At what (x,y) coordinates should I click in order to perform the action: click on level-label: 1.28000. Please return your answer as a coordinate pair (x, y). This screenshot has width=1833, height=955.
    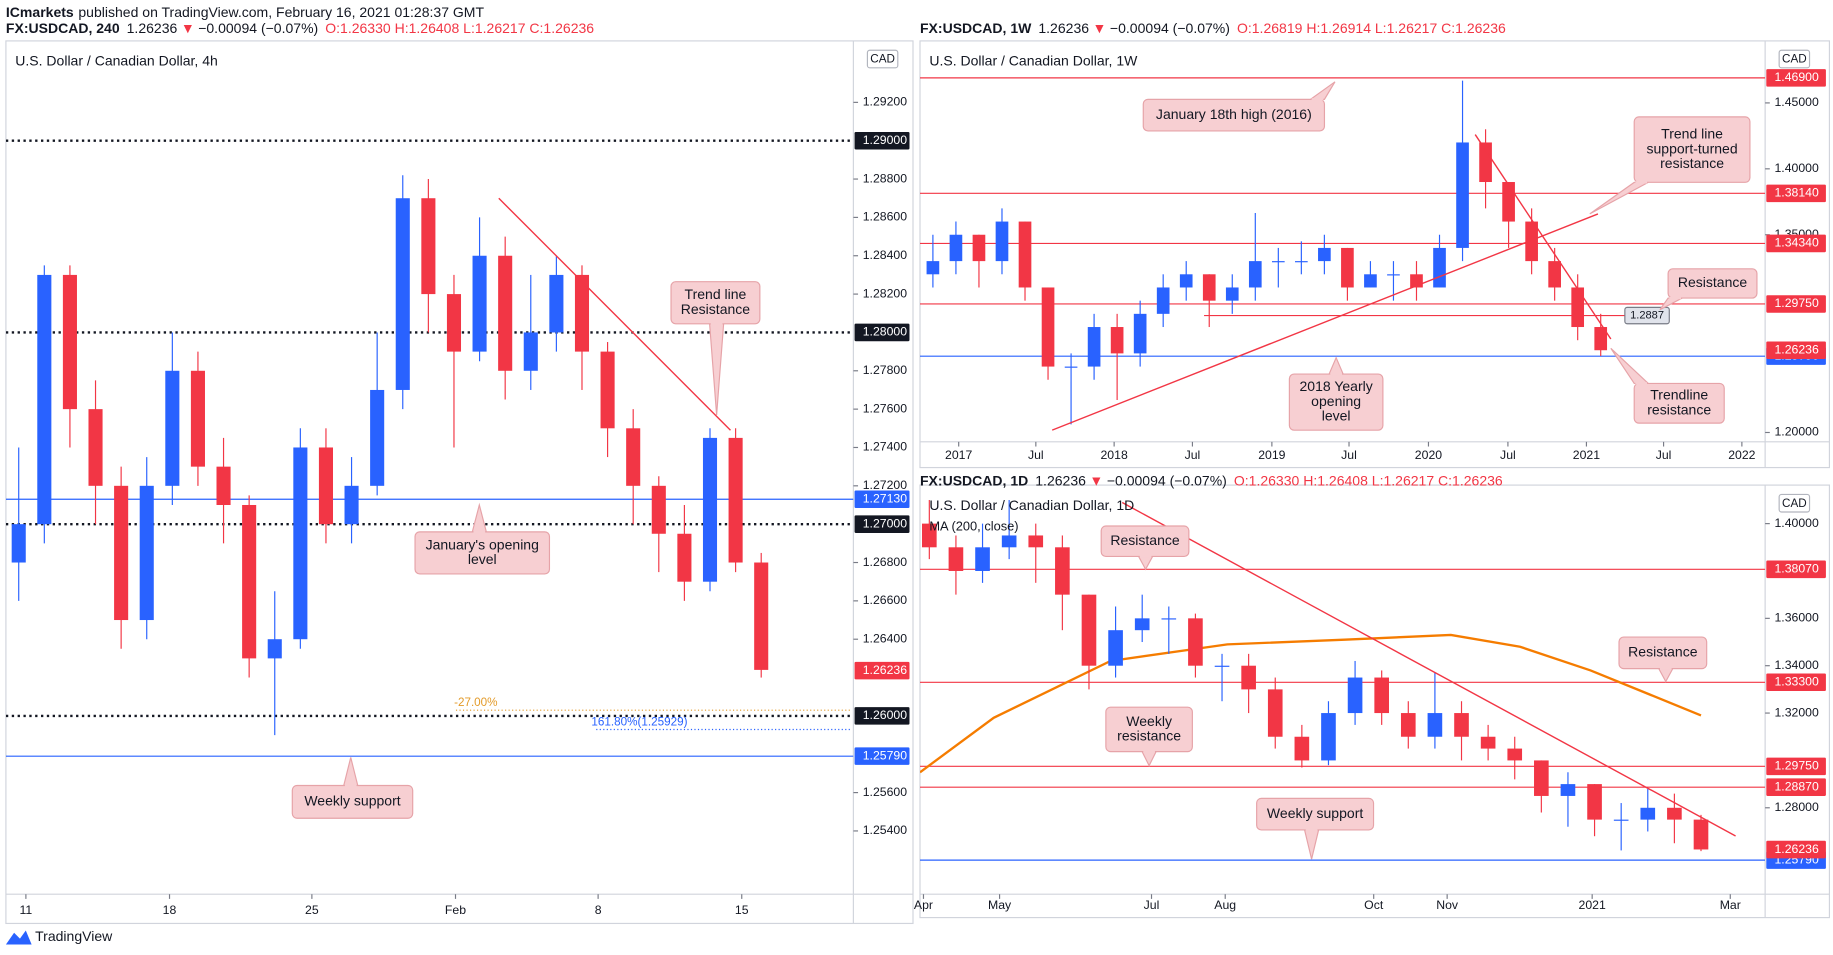
    Looking at the image, I should click on (885, 332).